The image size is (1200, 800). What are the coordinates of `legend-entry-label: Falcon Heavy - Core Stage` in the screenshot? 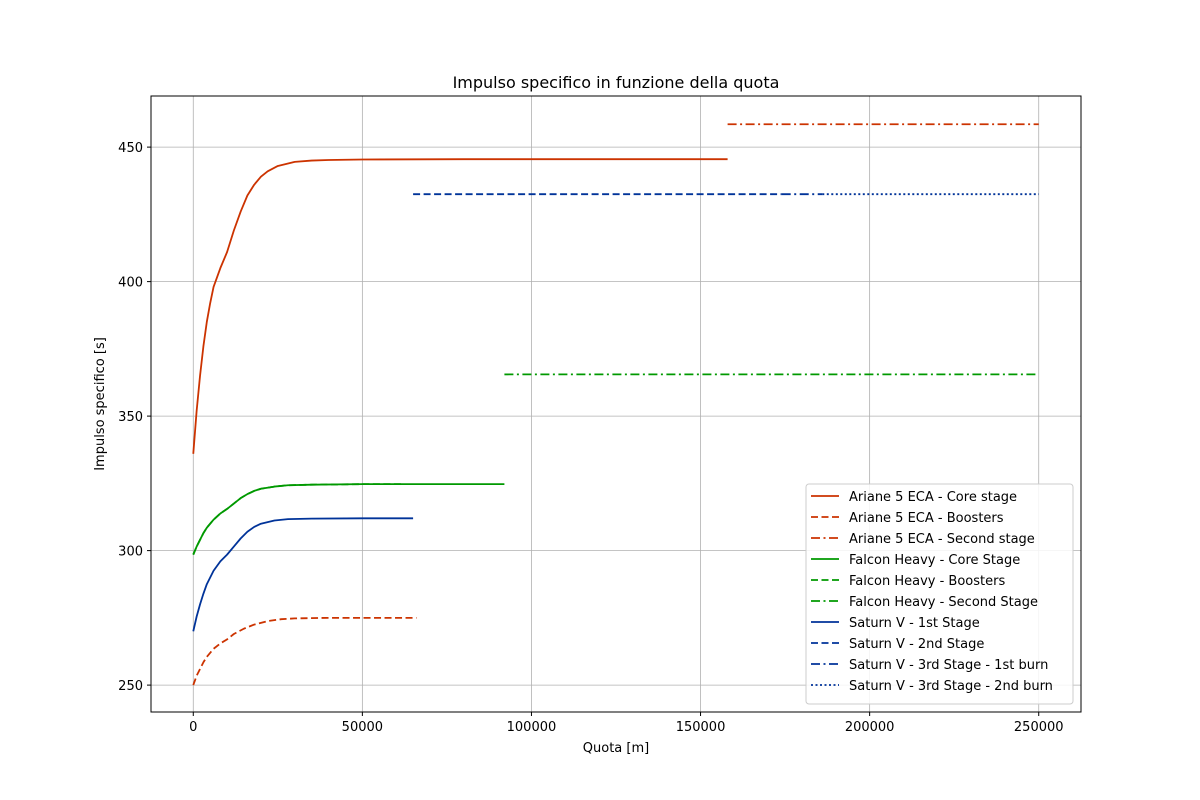 It's located at (934, 560).